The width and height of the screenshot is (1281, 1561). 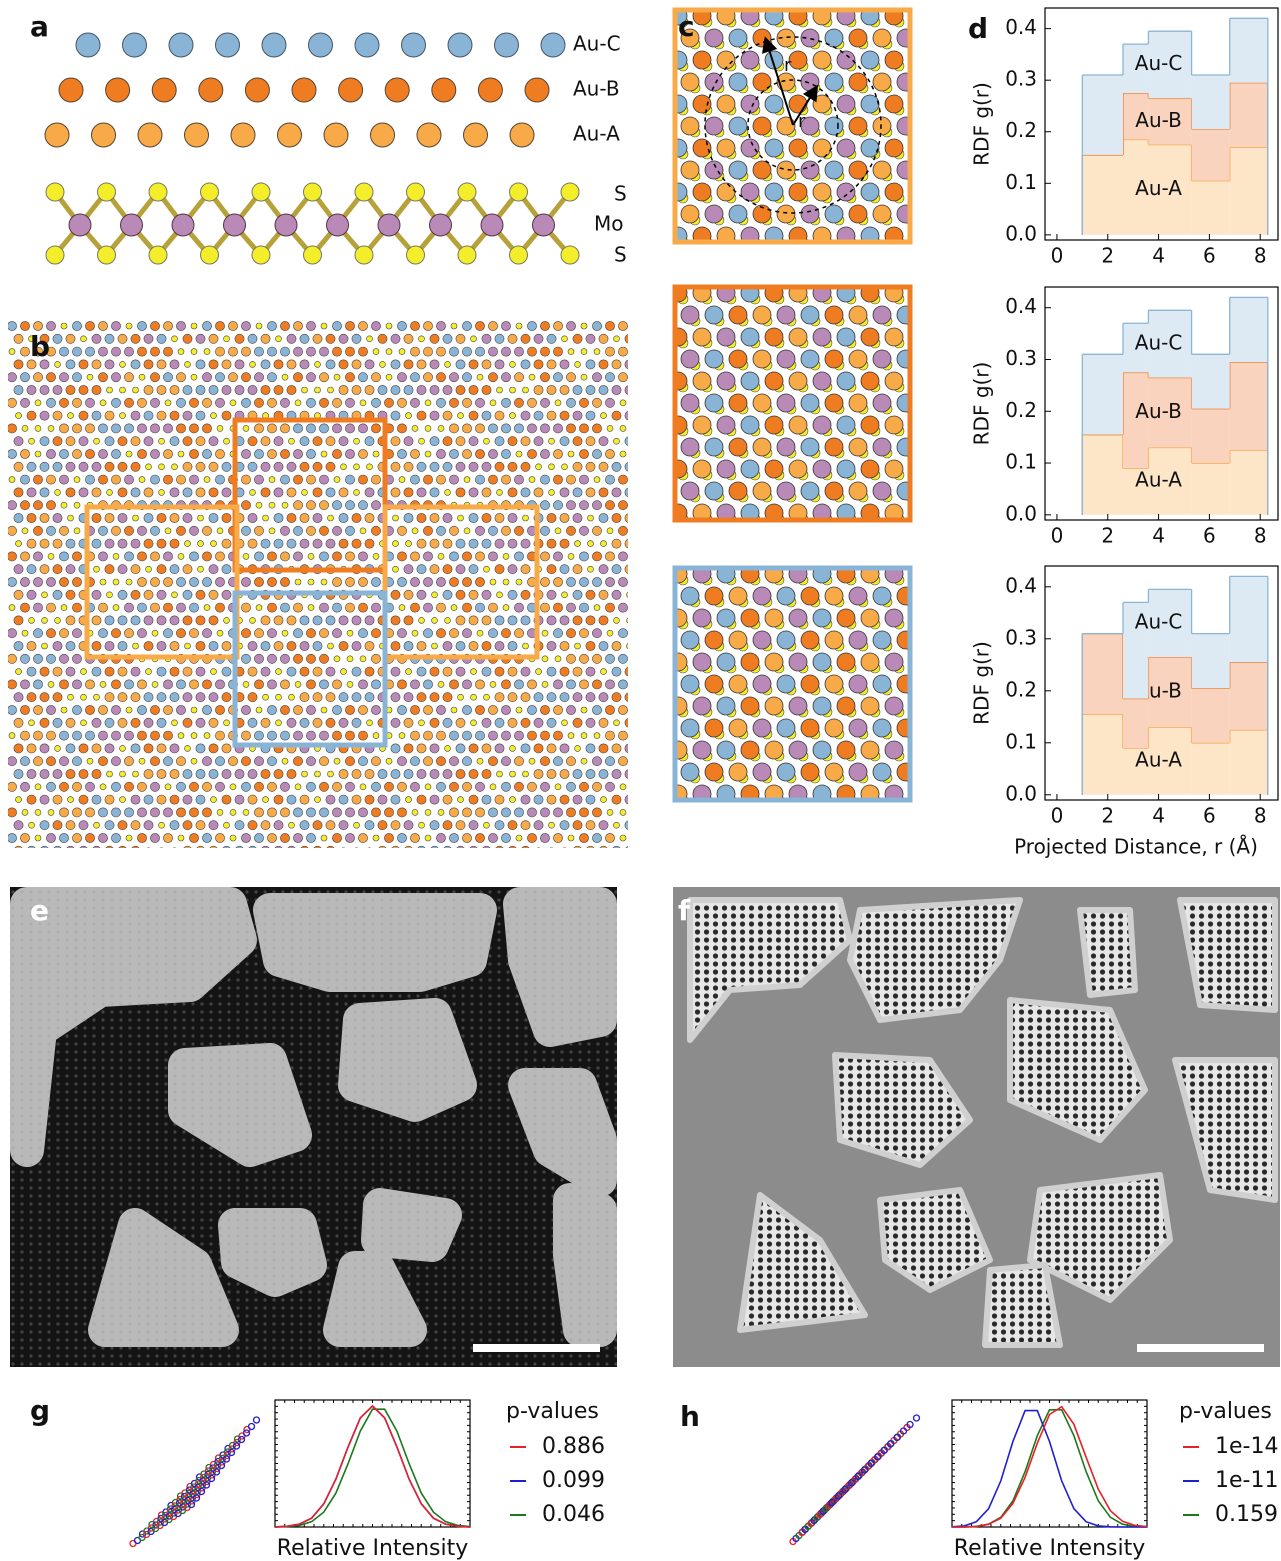 I want to click on series-label: Au-C, so click(x=1159, y=63).